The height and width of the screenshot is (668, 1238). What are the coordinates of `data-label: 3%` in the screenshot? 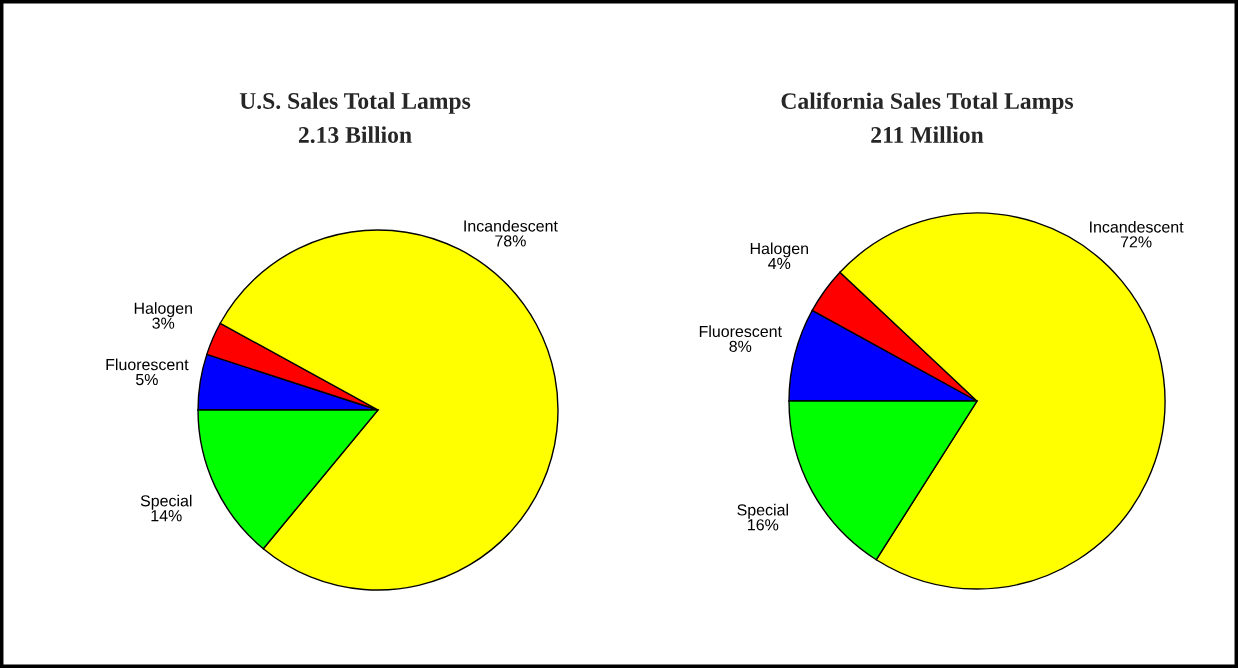 It's located at (163, 323).